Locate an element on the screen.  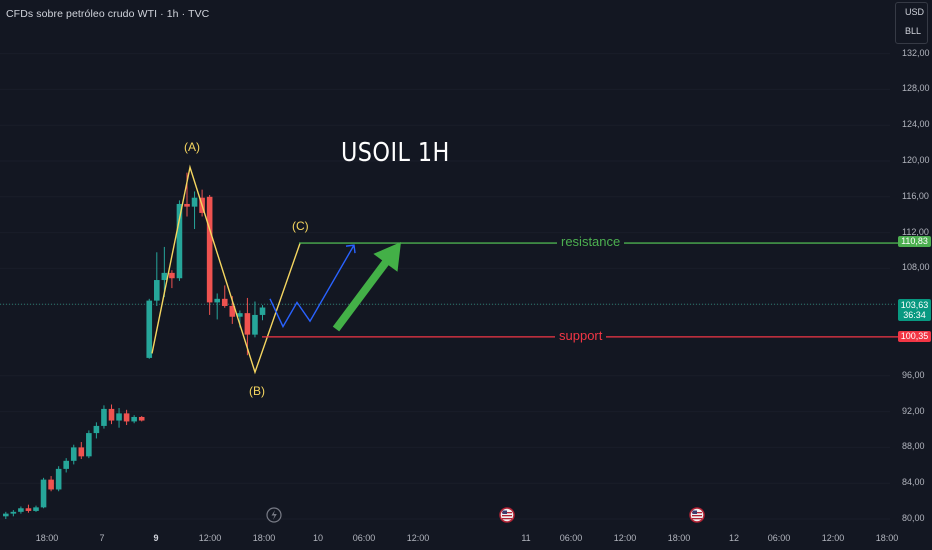
bullish-arrow is located at coordinates (366, 287).